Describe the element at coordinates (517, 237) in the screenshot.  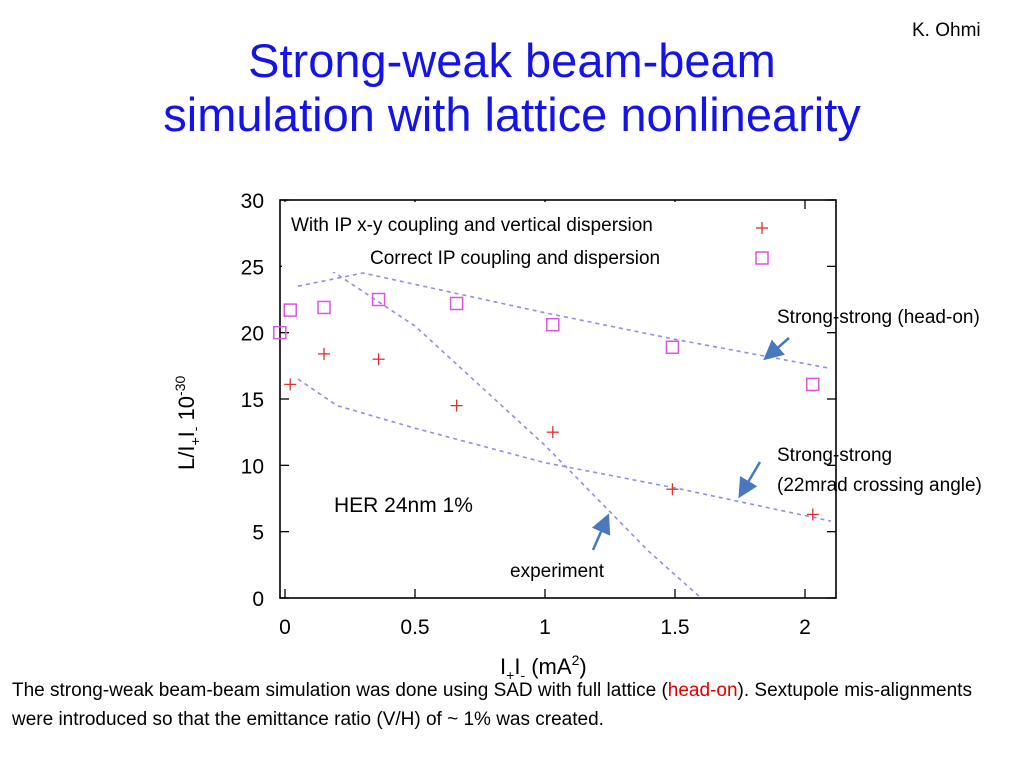
I see `legend-box` at that location.